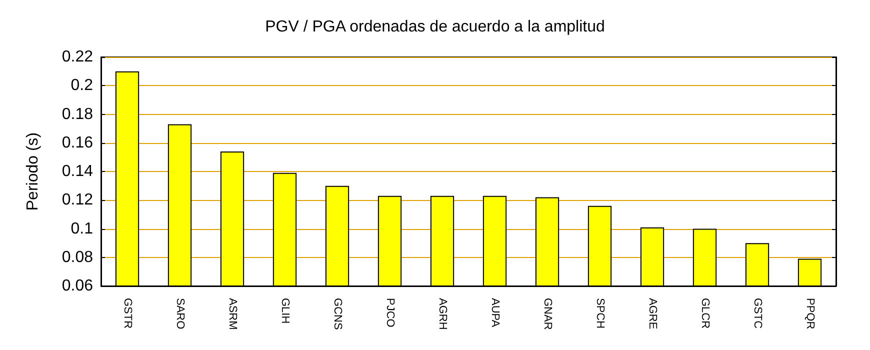 The width and height of the screenshot is (870, 350). What do you see at coordinates (757, 313) in the screenshot?
I see `x-tick-label: GSTC` at bounding box center [757, 313].